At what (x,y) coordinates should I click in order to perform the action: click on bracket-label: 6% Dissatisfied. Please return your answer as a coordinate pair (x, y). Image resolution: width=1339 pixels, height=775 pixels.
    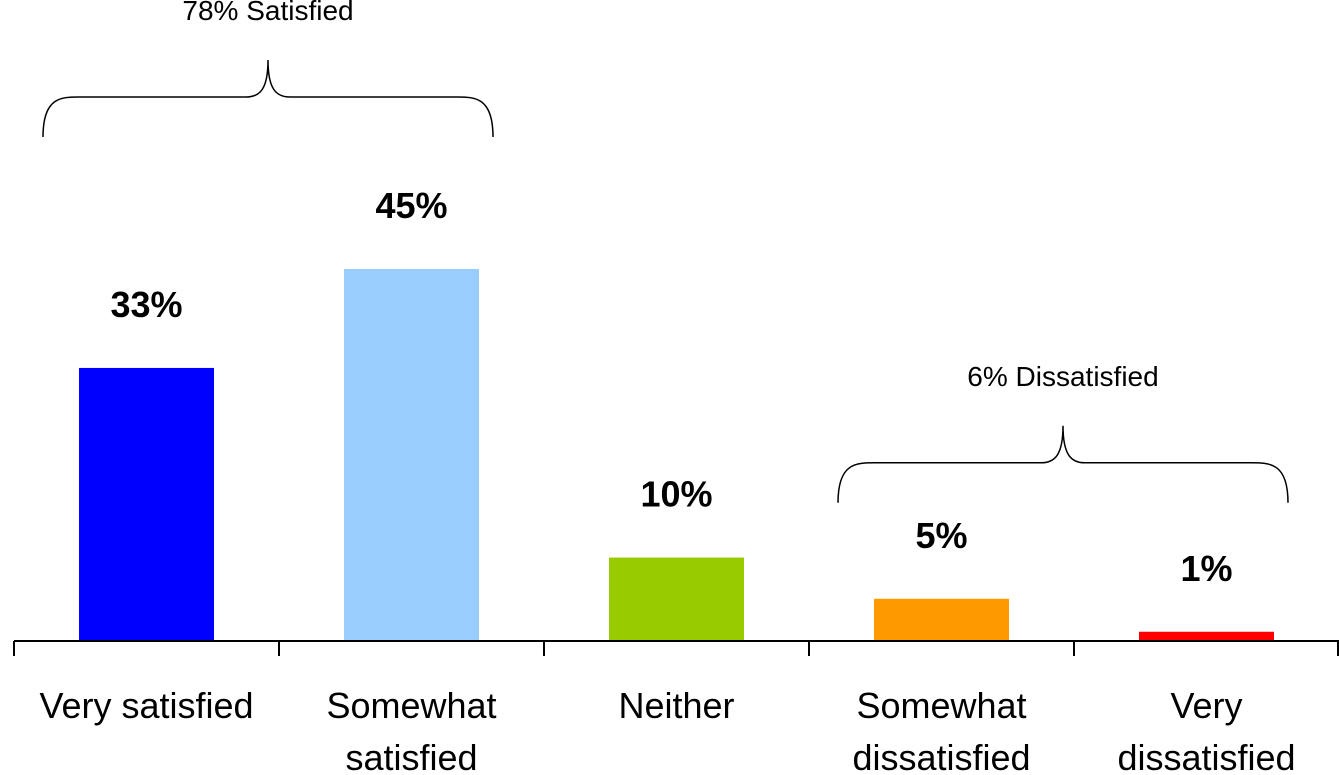
    Looking at the image, I should click on (1062, 376).